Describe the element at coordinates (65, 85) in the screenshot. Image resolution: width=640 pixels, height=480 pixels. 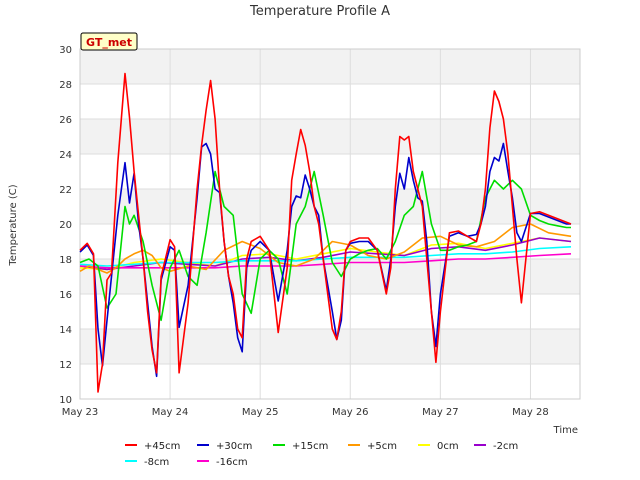
I see `y-tick-label: 28` at that location.